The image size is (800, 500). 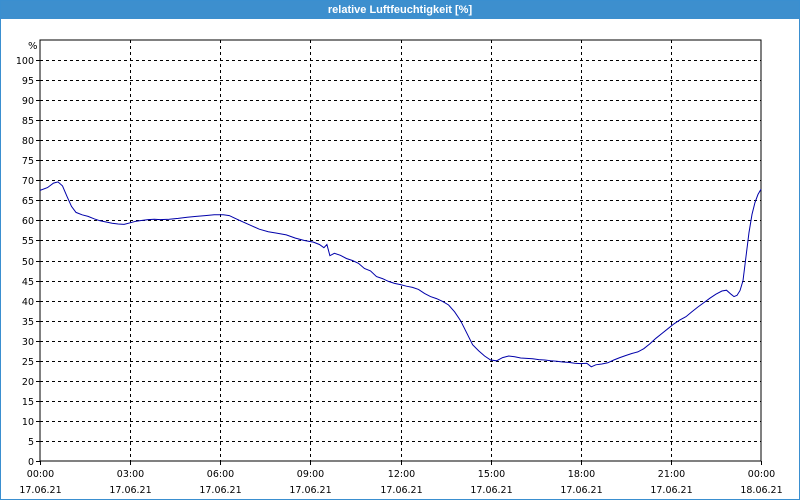 I want to click on y-tick-label: 55, so click(x=28, y=241).